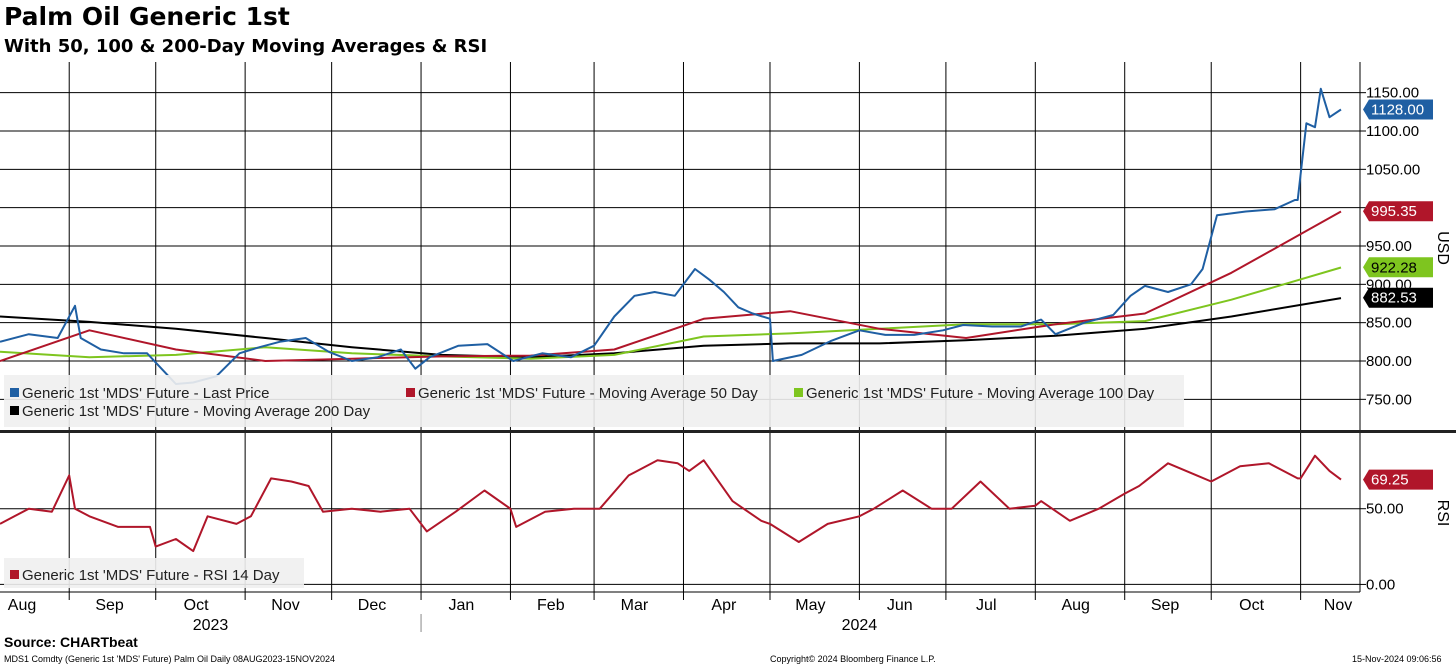 The height and width of the screenshot is (666, 1456). I want to click on series-line-ma100, so click(671, 313).